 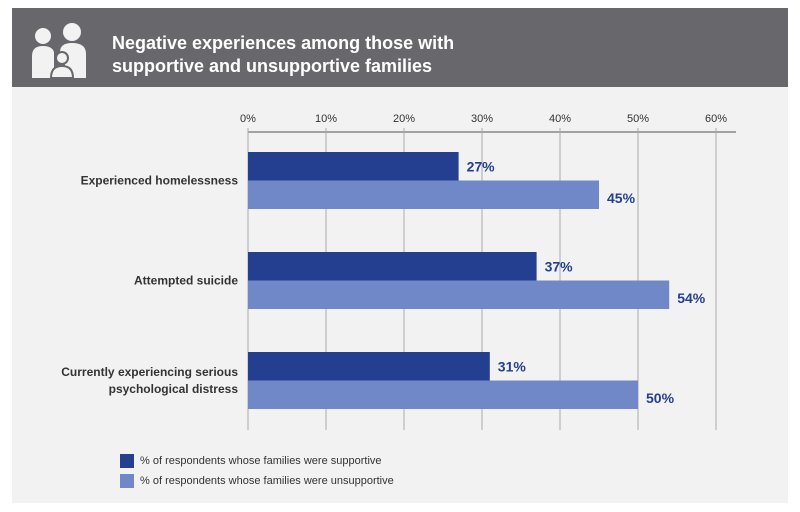 What do you see at coordinates (716, 119) in the screenshot?
I see `tick-label: 60%` at bounding box center [716, 119].